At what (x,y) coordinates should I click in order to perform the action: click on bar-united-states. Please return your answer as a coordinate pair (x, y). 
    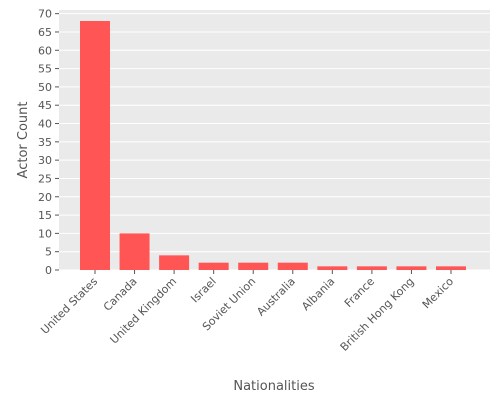
    Looking at the image, I should click on (95, 145).